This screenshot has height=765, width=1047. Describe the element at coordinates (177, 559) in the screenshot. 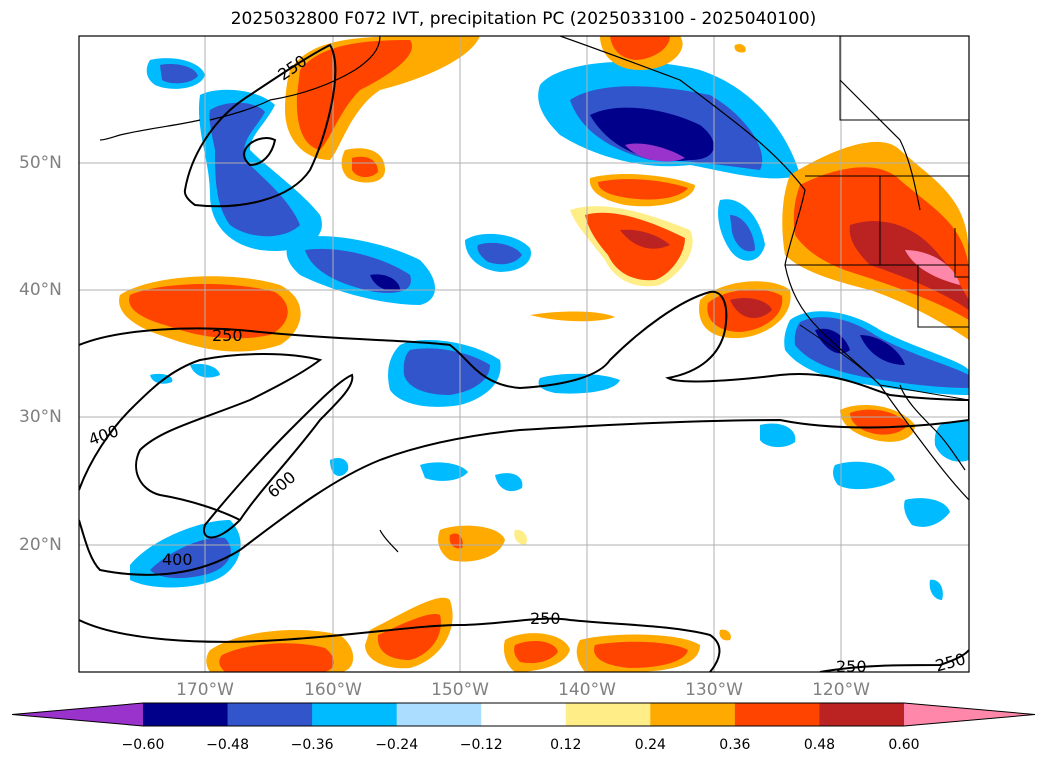

I see `contour-label-400-south: 400` at that location.